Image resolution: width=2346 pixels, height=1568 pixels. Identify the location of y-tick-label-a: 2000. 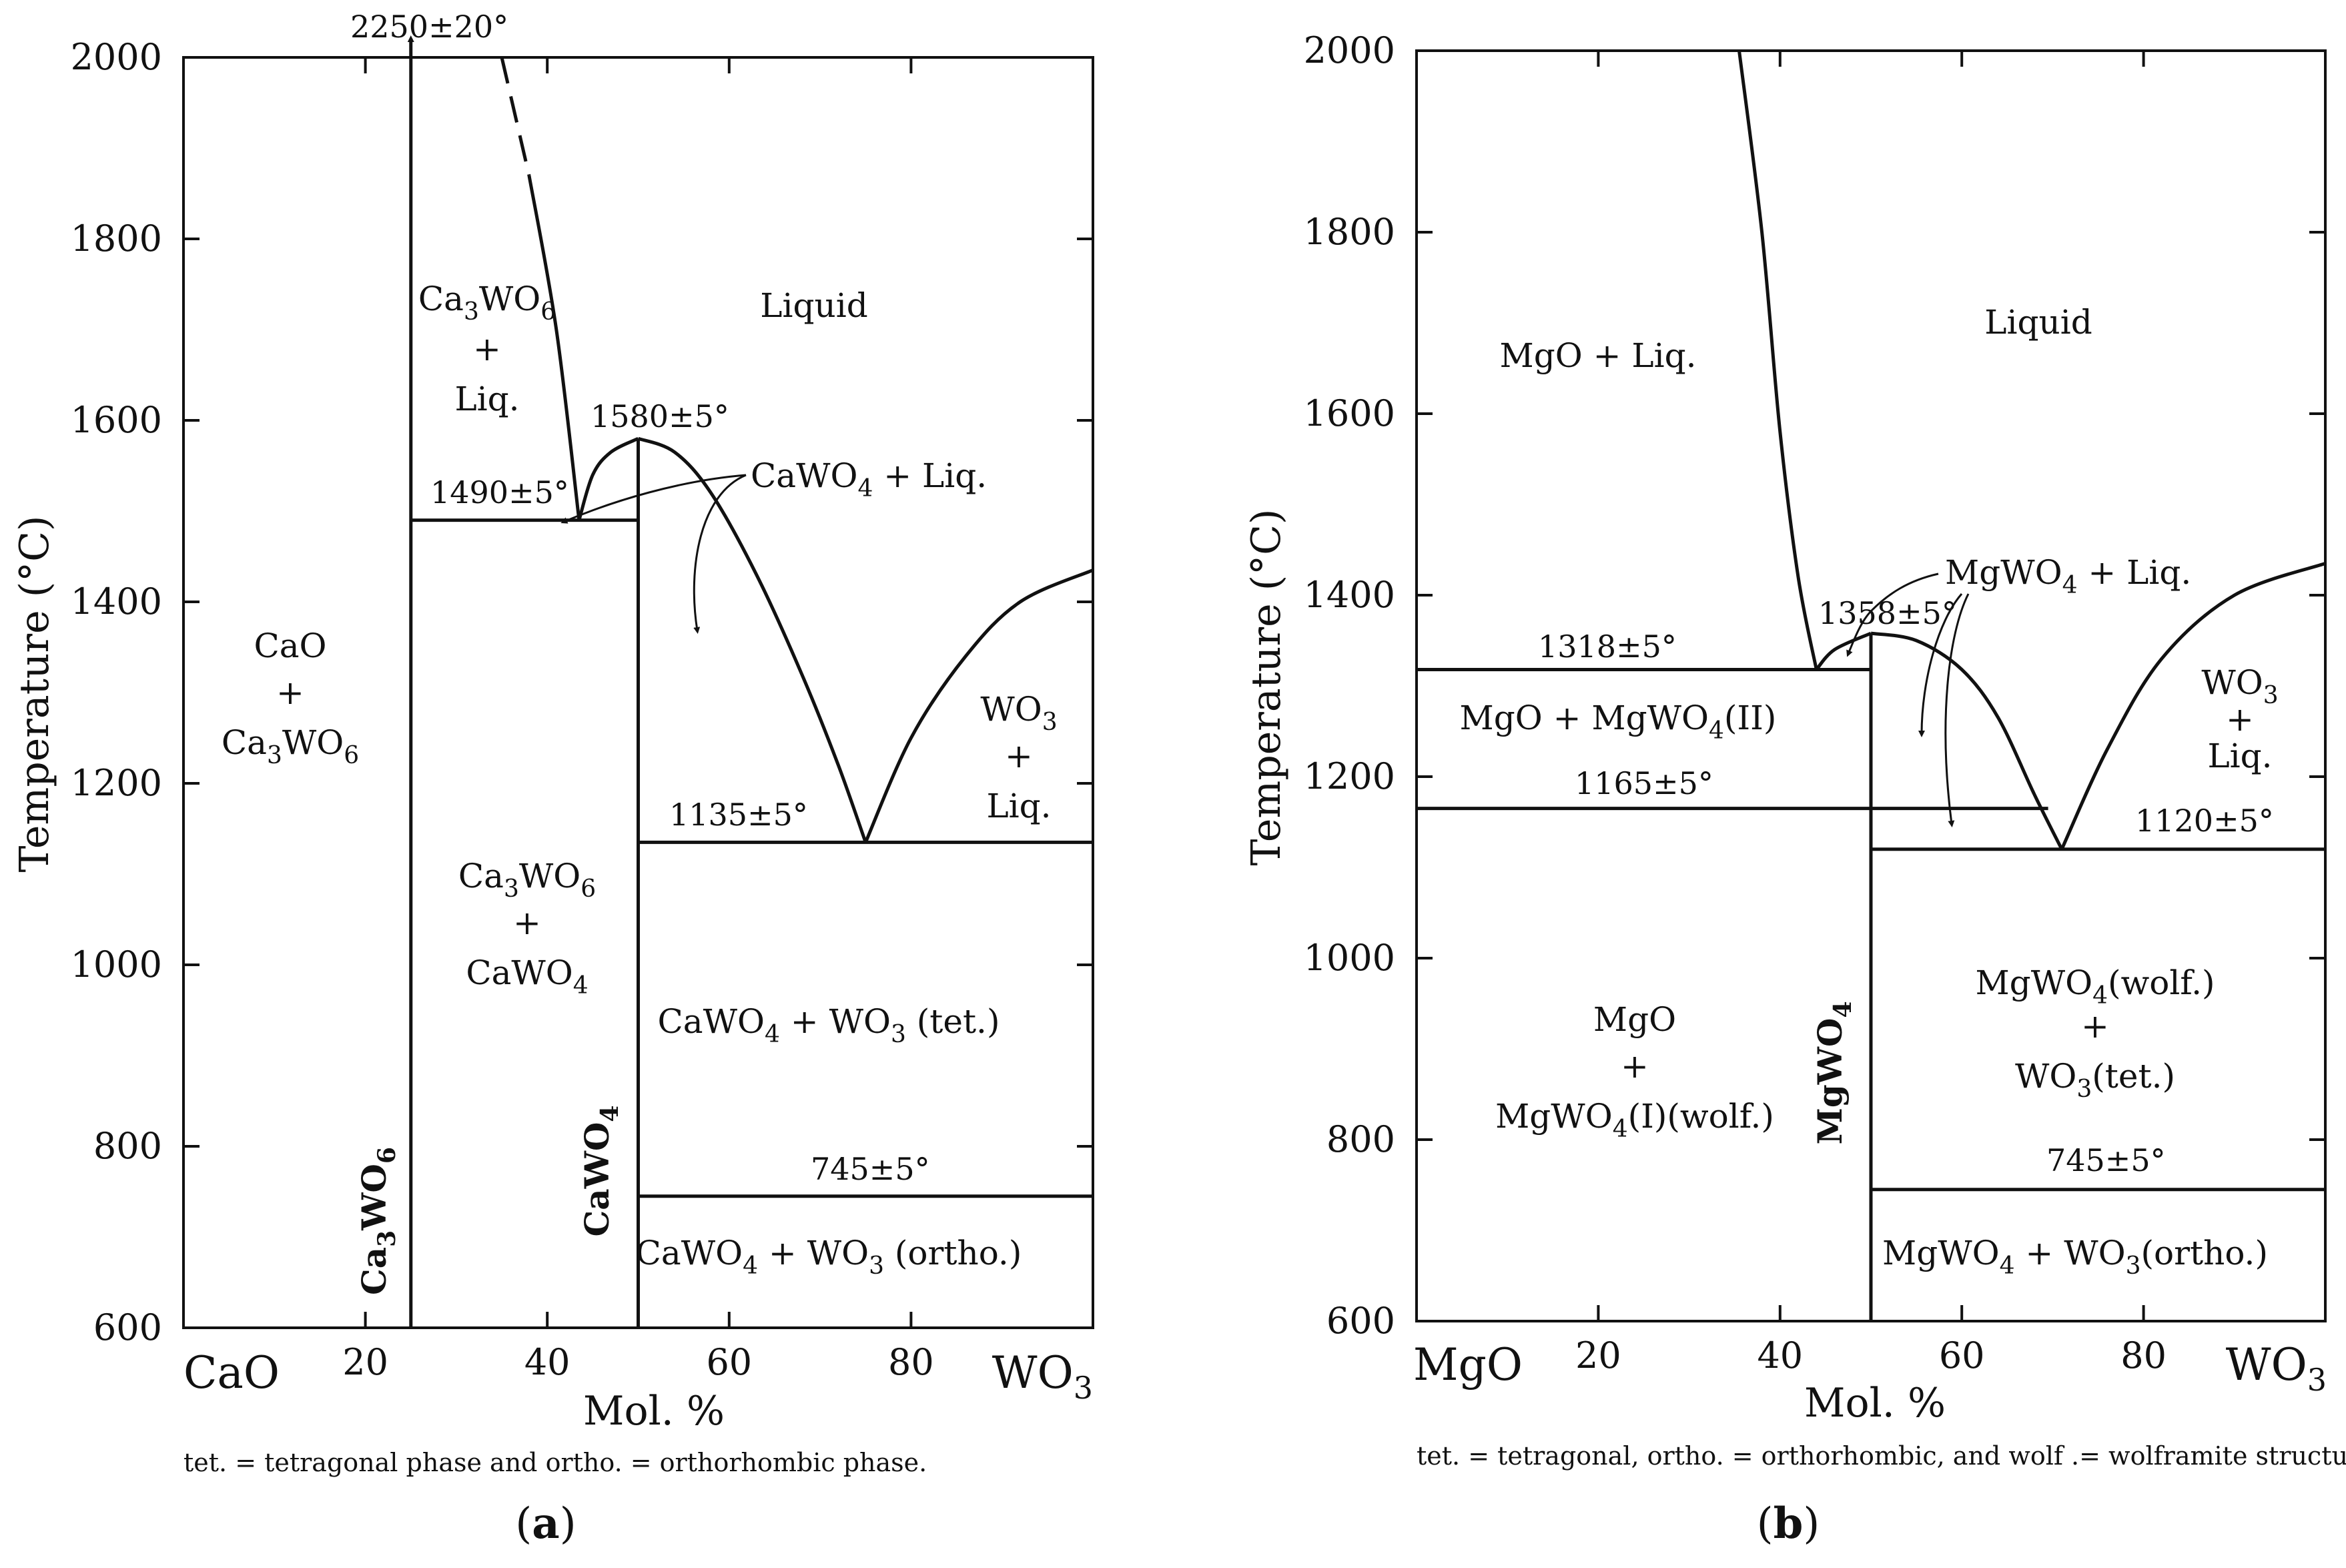
(116, 57).